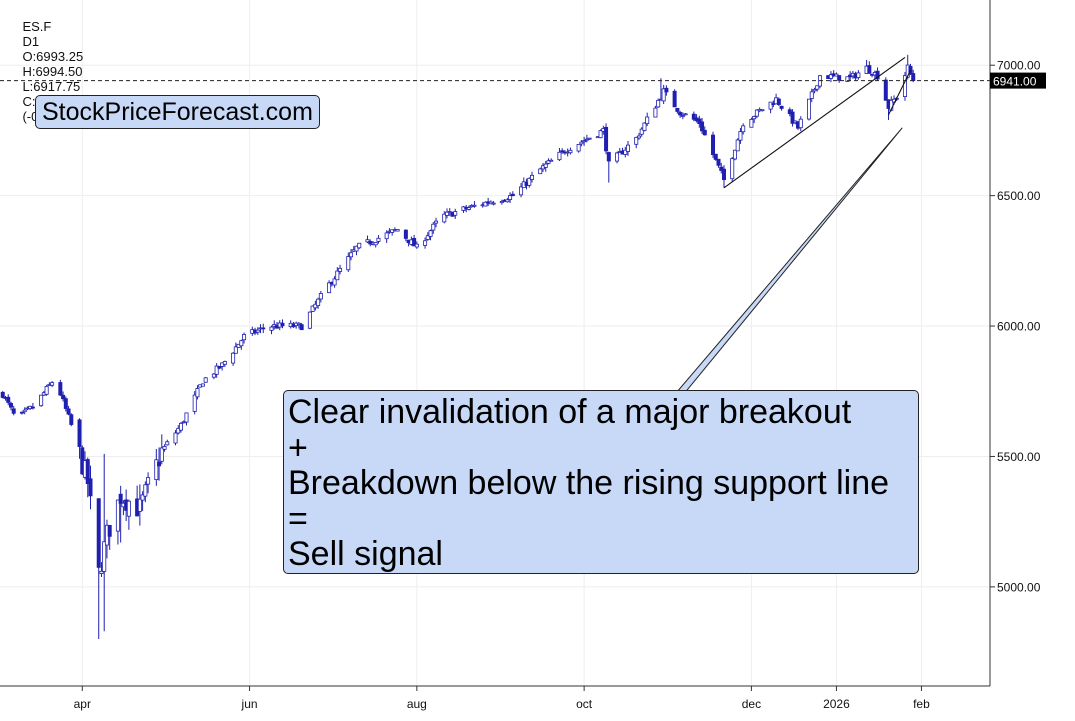 Image resolution: width=1075 pixels, height=721 pixels. I want to click on y-tick-label: 5500.00, so click(1019, 457).